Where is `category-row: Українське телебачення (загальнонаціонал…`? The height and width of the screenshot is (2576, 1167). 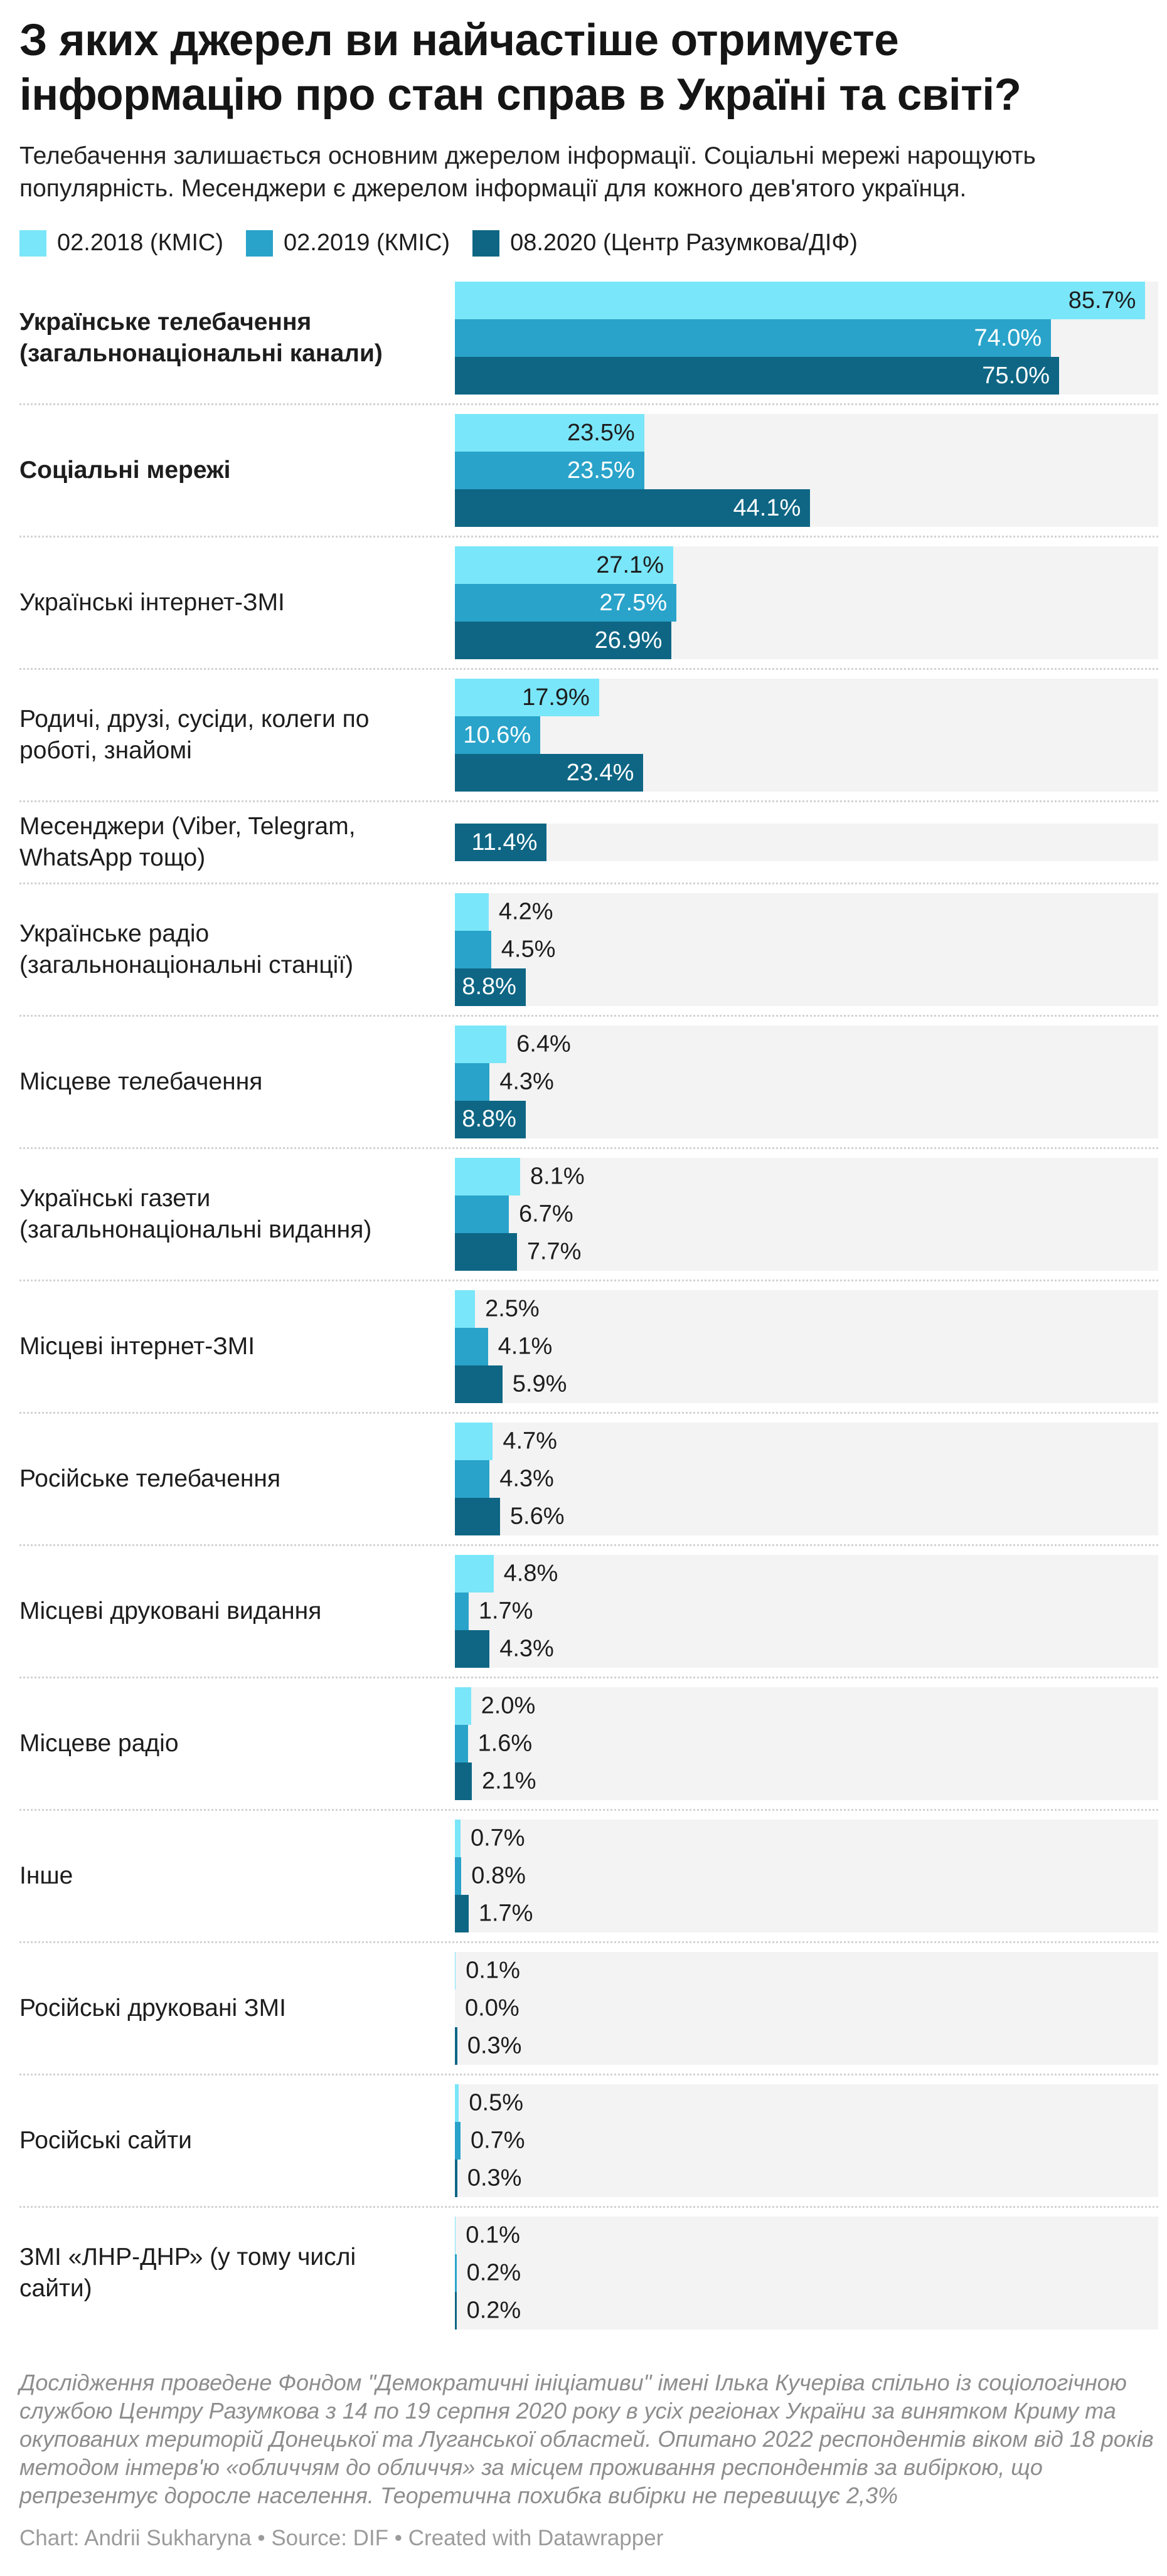 category-row: Українське телебачення (загальнонаціонал… is located at coordinates (588, 338).